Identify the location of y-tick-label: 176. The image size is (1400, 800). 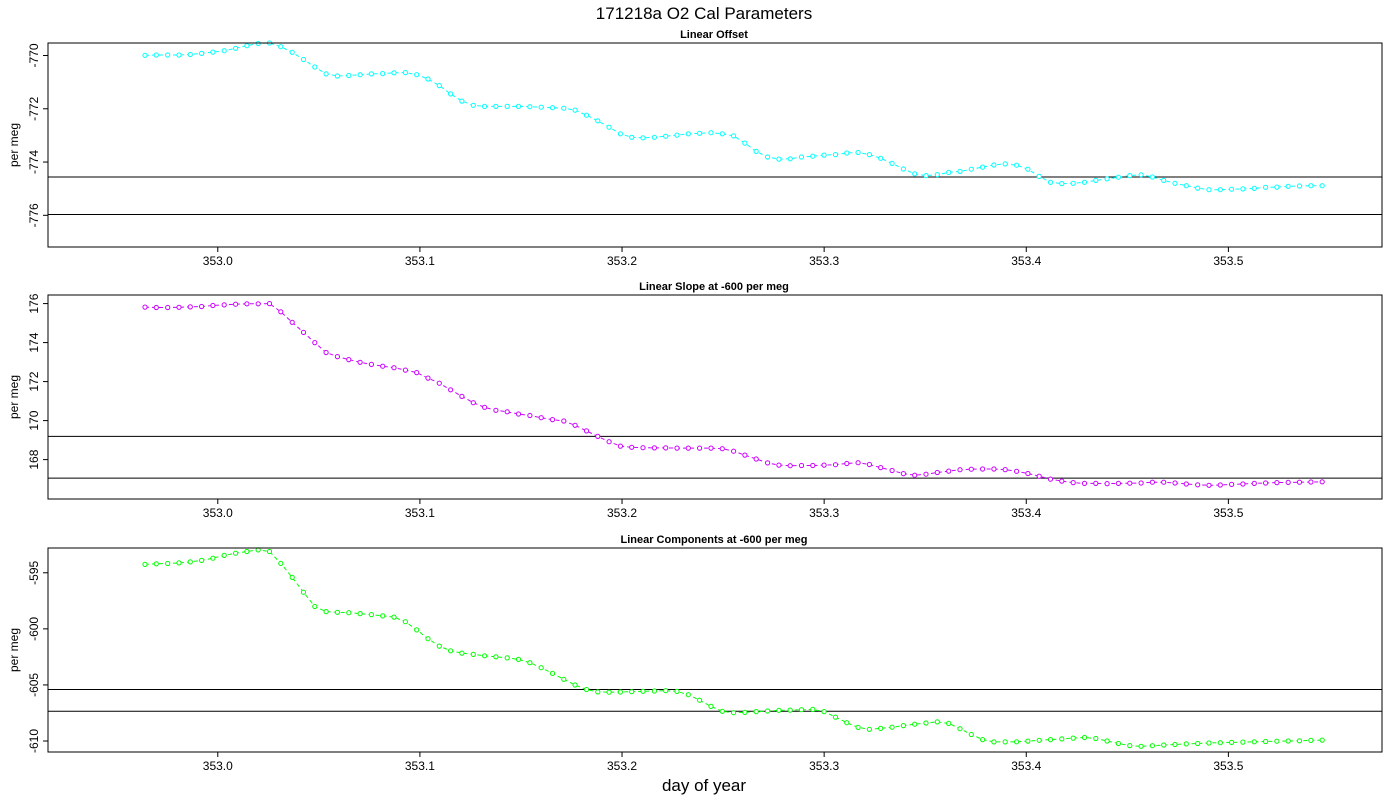
(34, 303).